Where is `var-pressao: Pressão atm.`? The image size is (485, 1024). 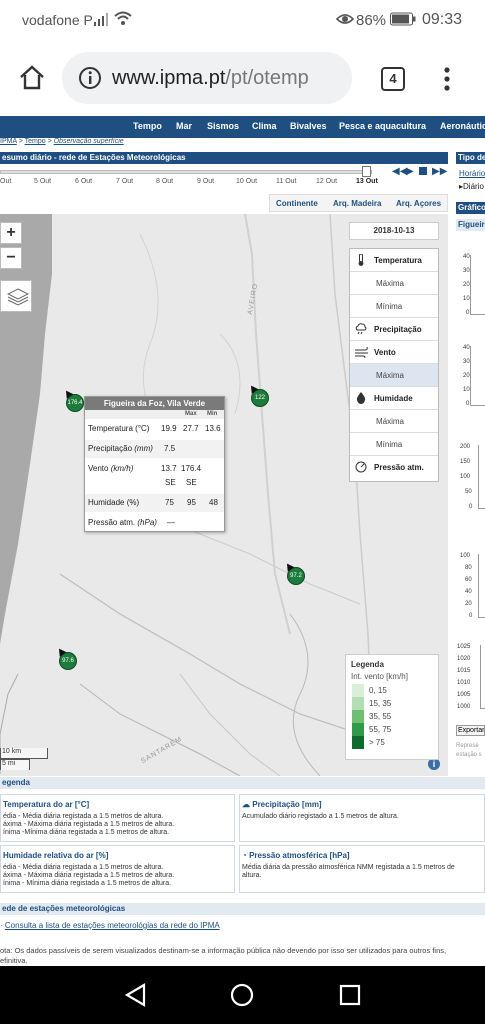
var-pressao: Pressão atm. is located at coordinates (394, 467).